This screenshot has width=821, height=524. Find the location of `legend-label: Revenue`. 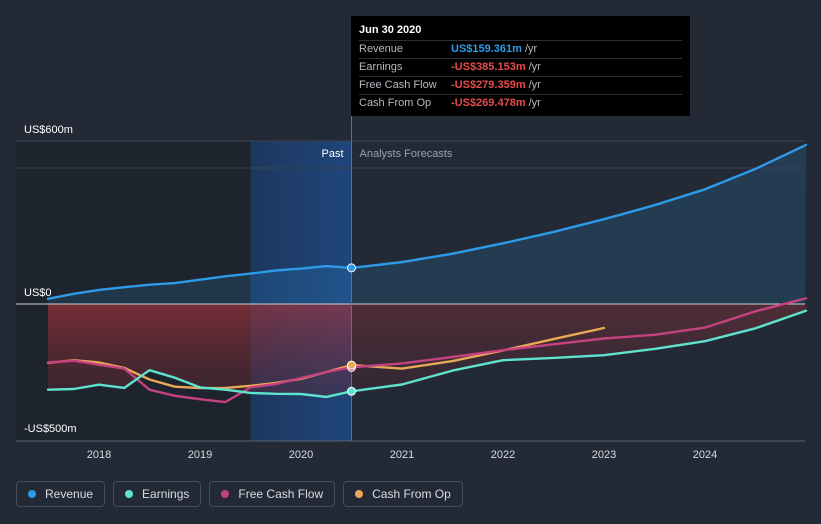

legend-label: Revenue is located at coordinates (69, 494).